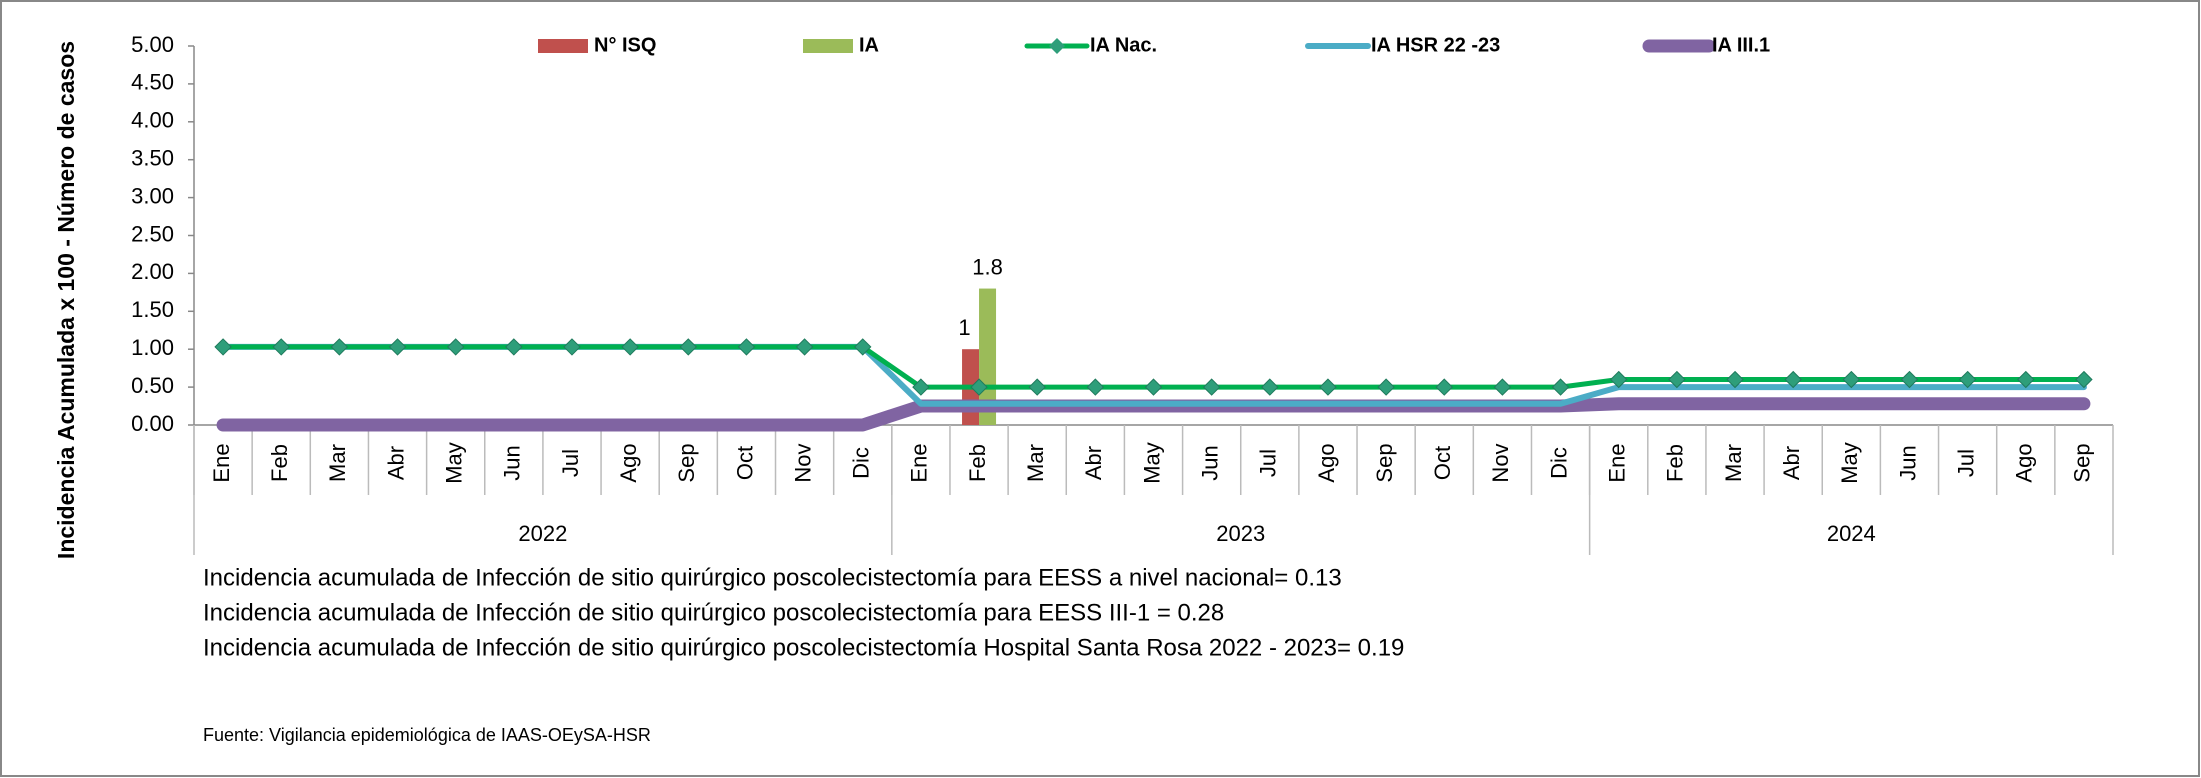 Image resolution: width=2201 pixels, height=778 pixels. Describe the element at coordinates (1240, 533) in the screenshot. I see `year-label: 2023` at that location.